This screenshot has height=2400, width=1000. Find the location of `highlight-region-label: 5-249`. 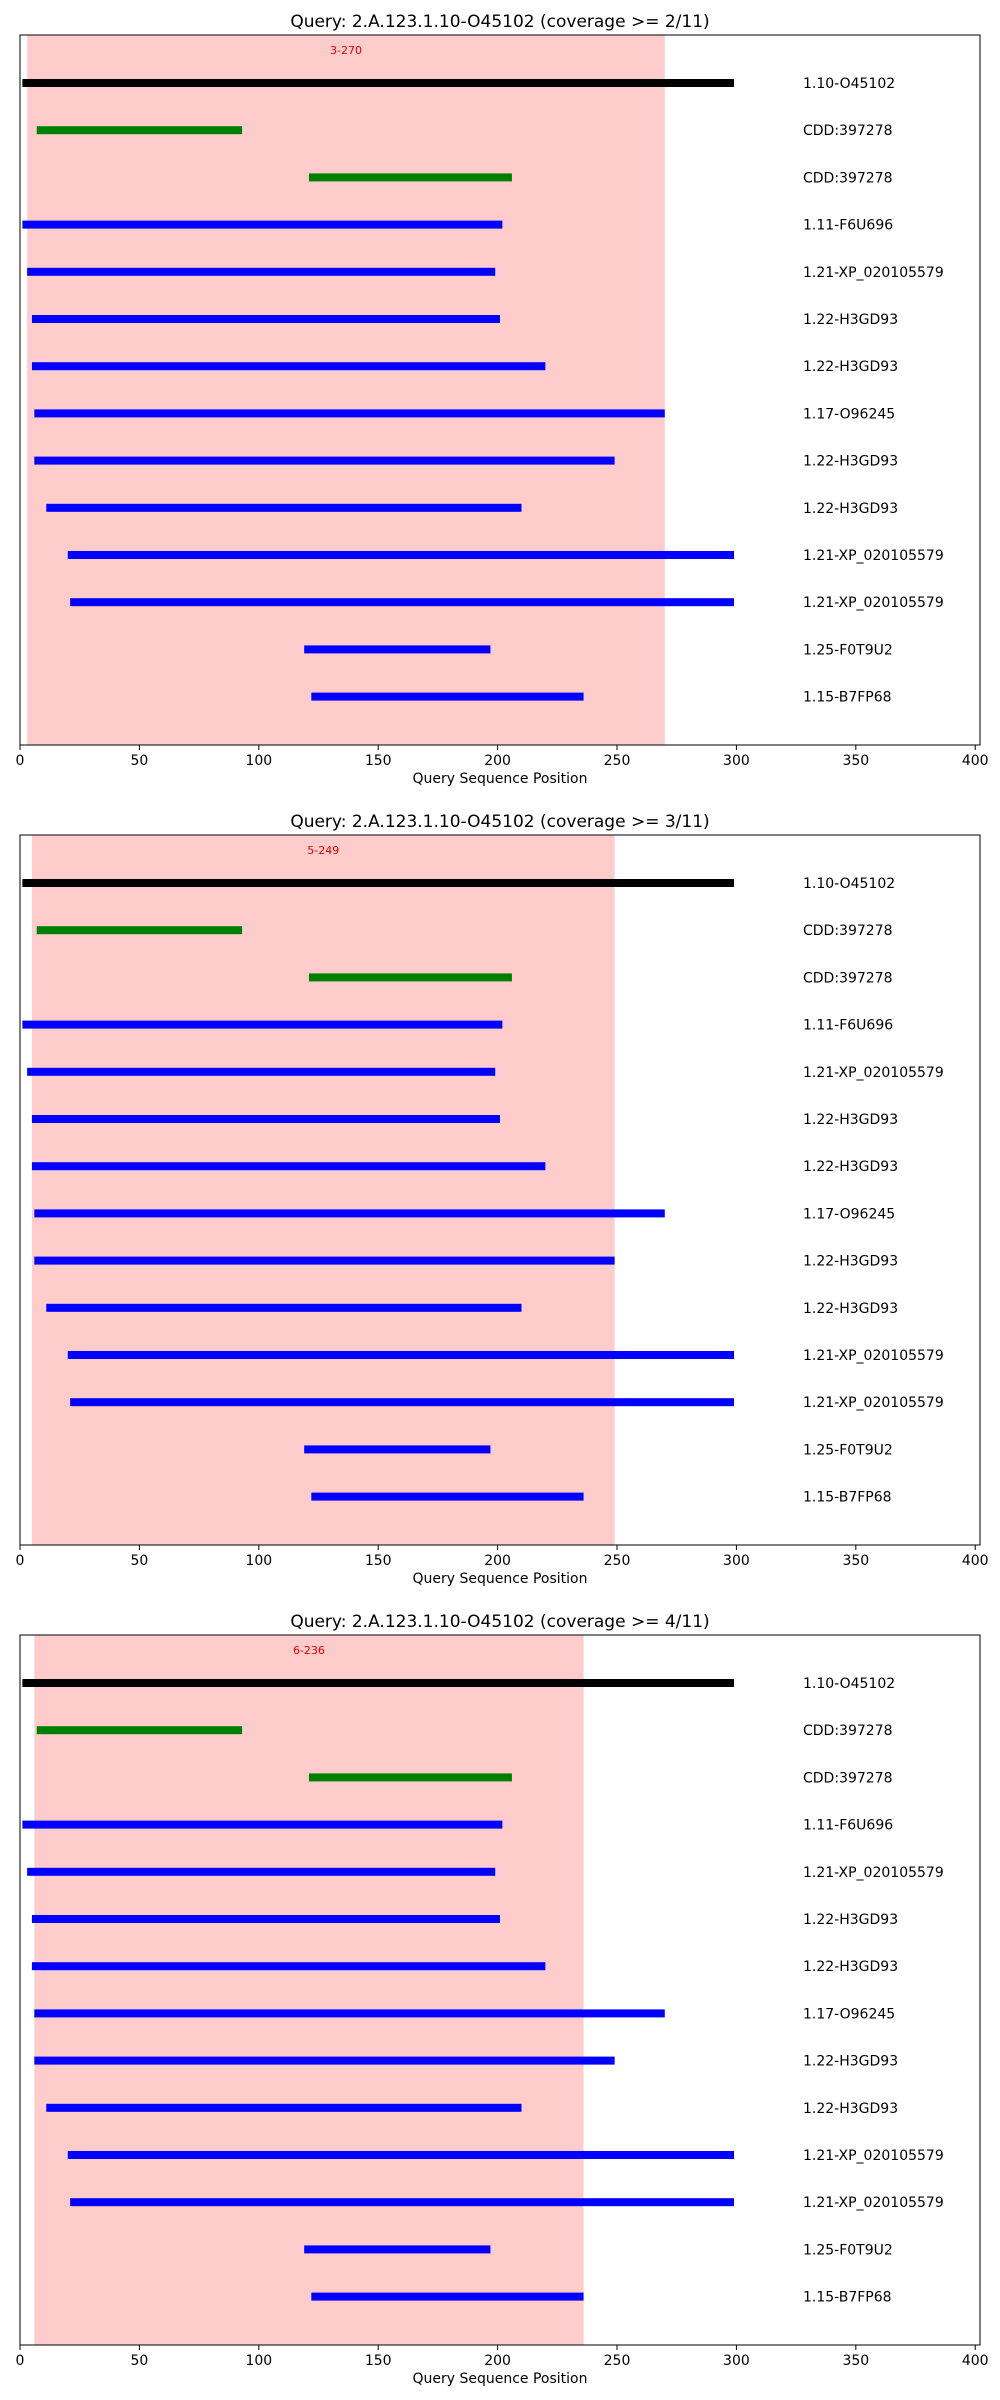

highlight-region-label: 5-249 is located at coordinates (323, 850).